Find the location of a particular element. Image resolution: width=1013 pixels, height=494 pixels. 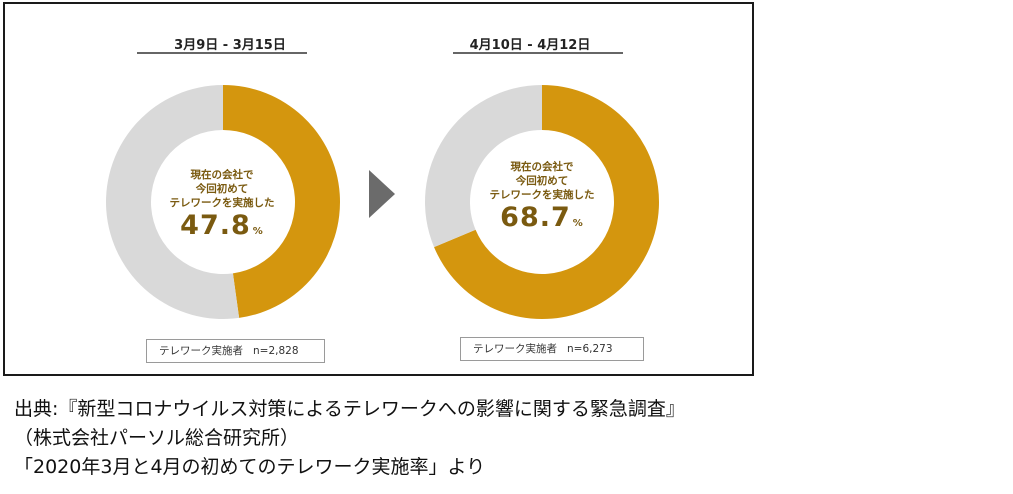

period-rule-march is located at coordinates (222, 53).